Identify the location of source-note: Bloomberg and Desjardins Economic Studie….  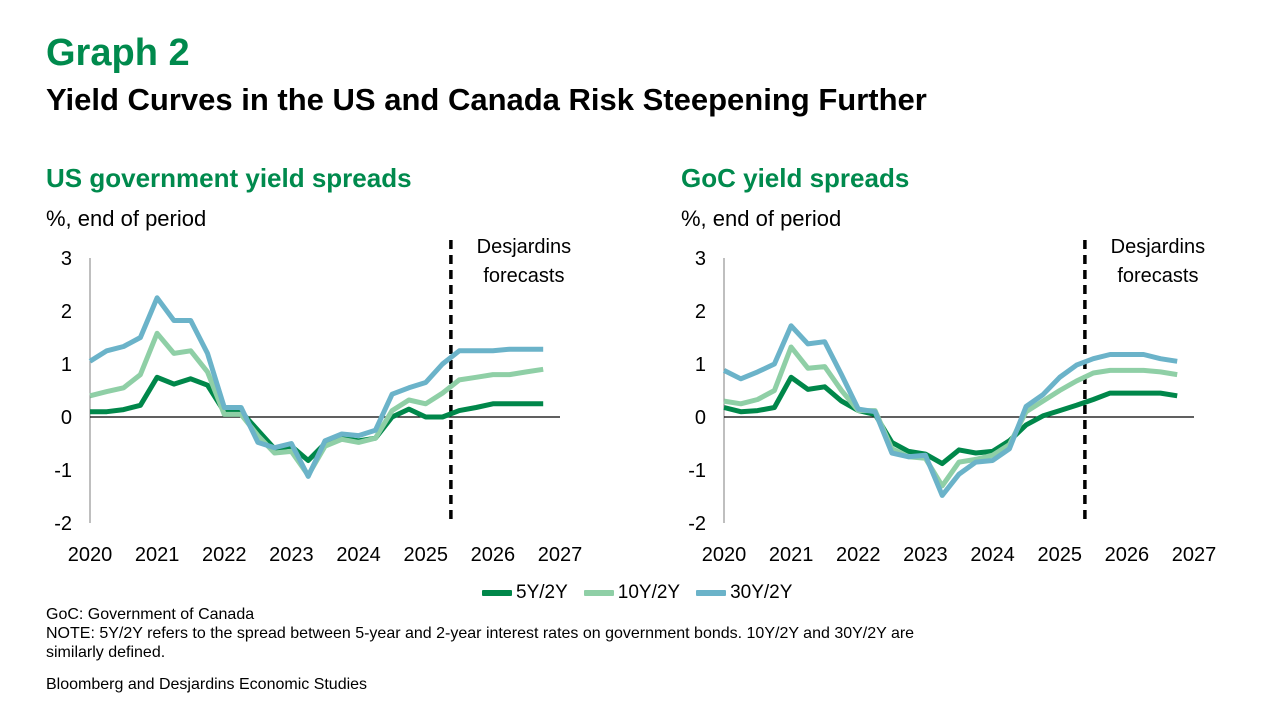
(207, 684).